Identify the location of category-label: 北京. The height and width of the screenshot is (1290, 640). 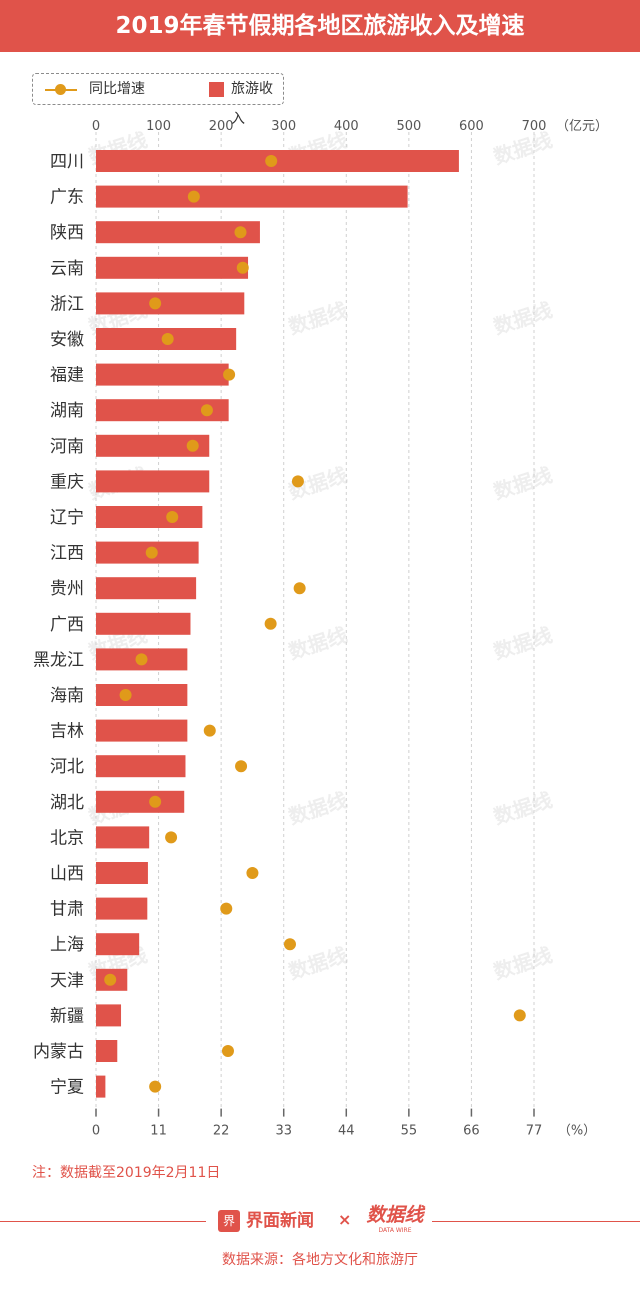
(67, 838).